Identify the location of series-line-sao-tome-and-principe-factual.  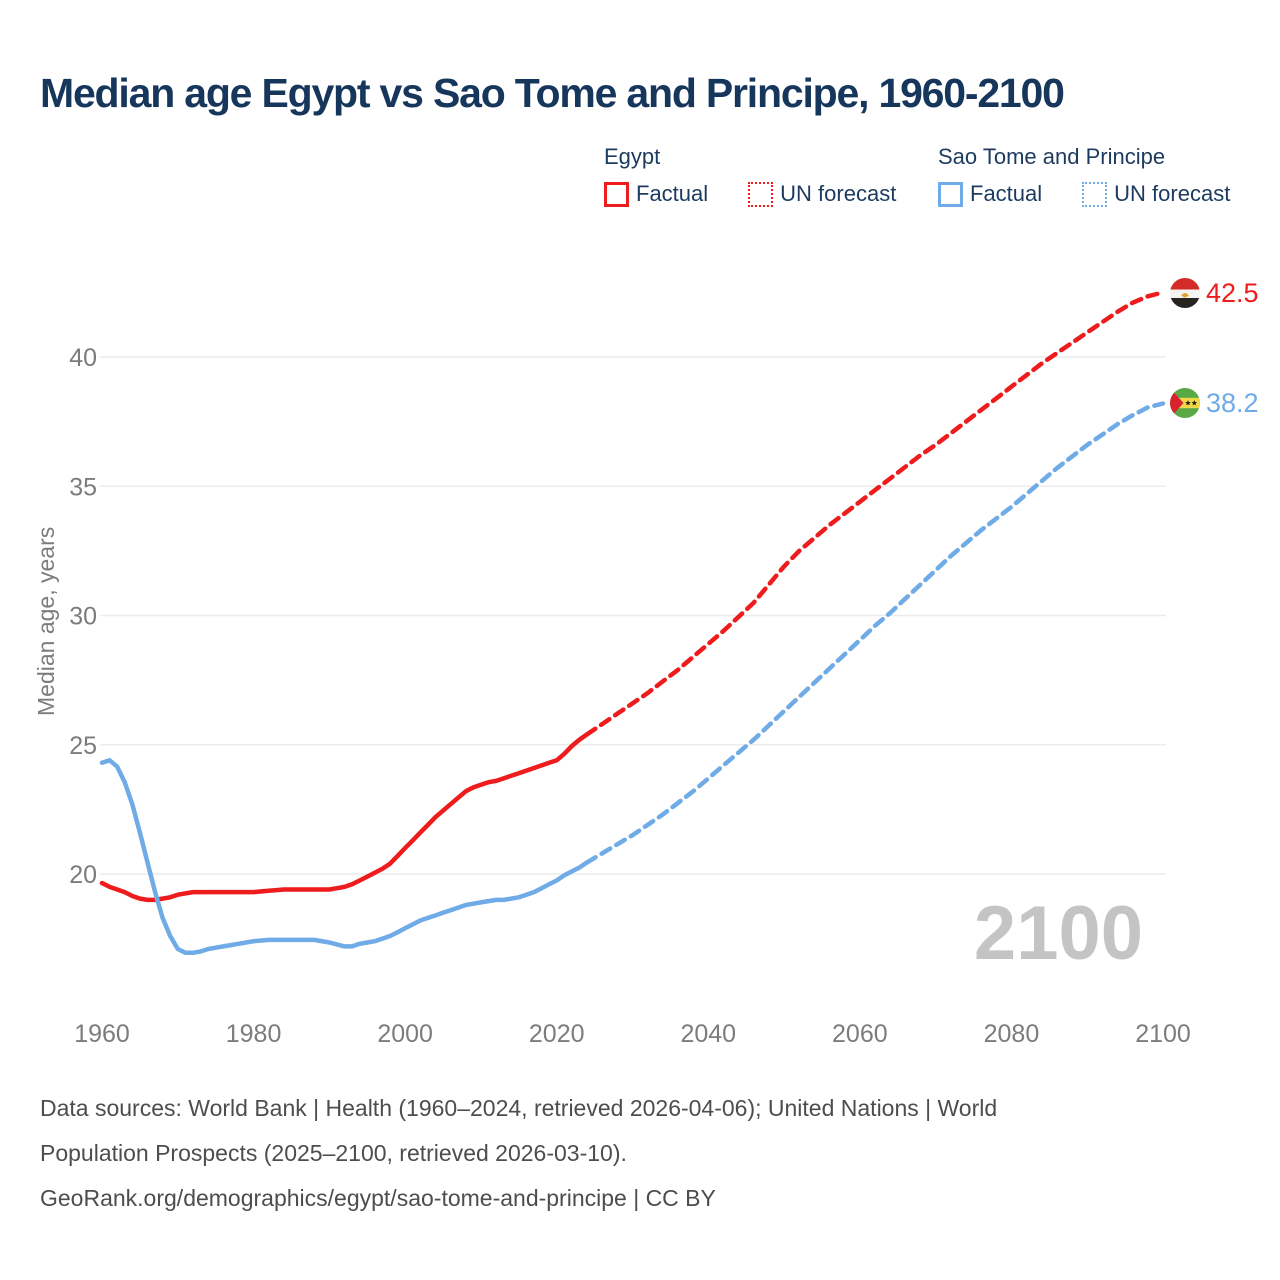
(344, 857).